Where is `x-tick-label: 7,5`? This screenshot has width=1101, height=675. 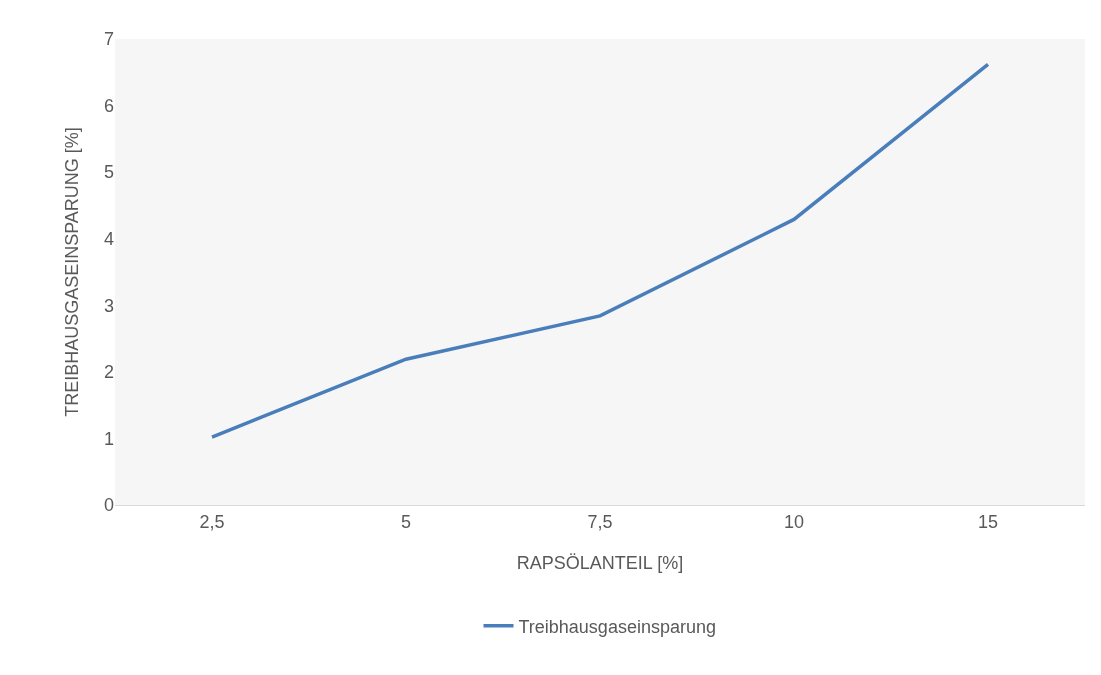
x-tick-label: 7,5 is located at coordinates (600, 521).